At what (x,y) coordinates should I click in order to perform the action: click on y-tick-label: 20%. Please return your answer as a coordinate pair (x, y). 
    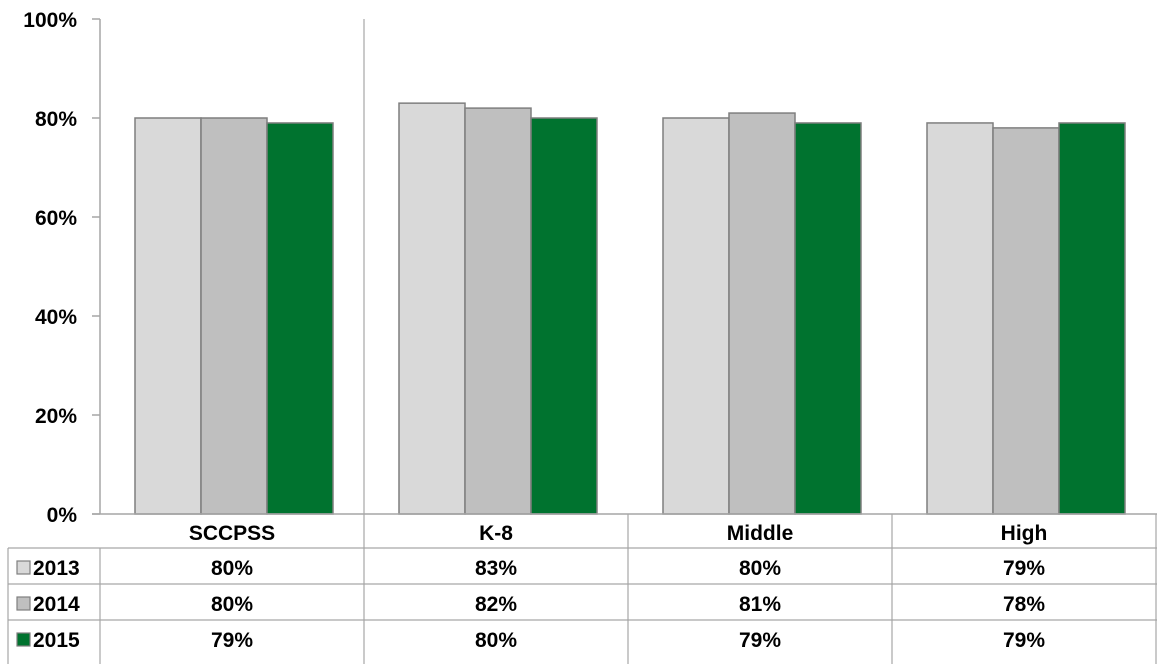
    Looking at the image, I should click on (56, 416).